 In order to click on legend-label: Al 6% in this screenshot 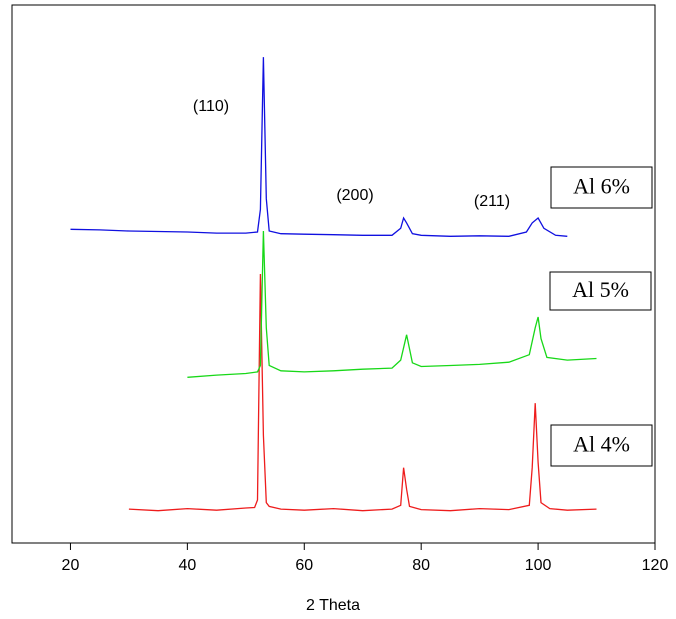, I will do `click(601, 186)`.